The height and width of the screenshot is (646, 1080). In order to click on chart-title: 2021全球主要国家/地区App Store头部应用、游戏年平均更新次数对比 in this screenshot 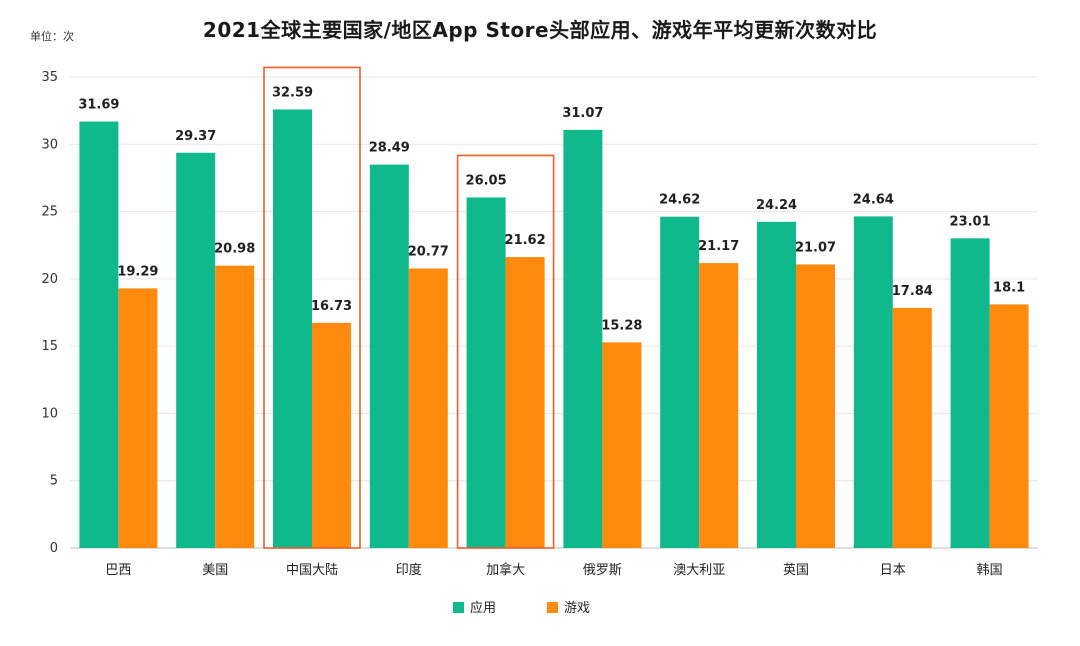, I will do `click(540, 30)`.